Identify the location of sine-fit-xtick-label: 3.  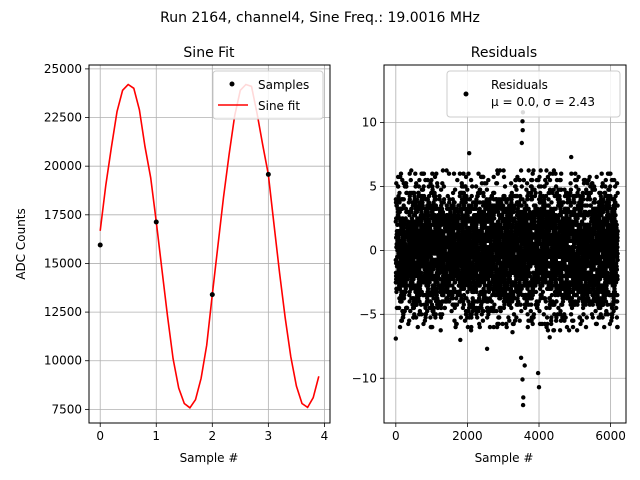
(269, 436).